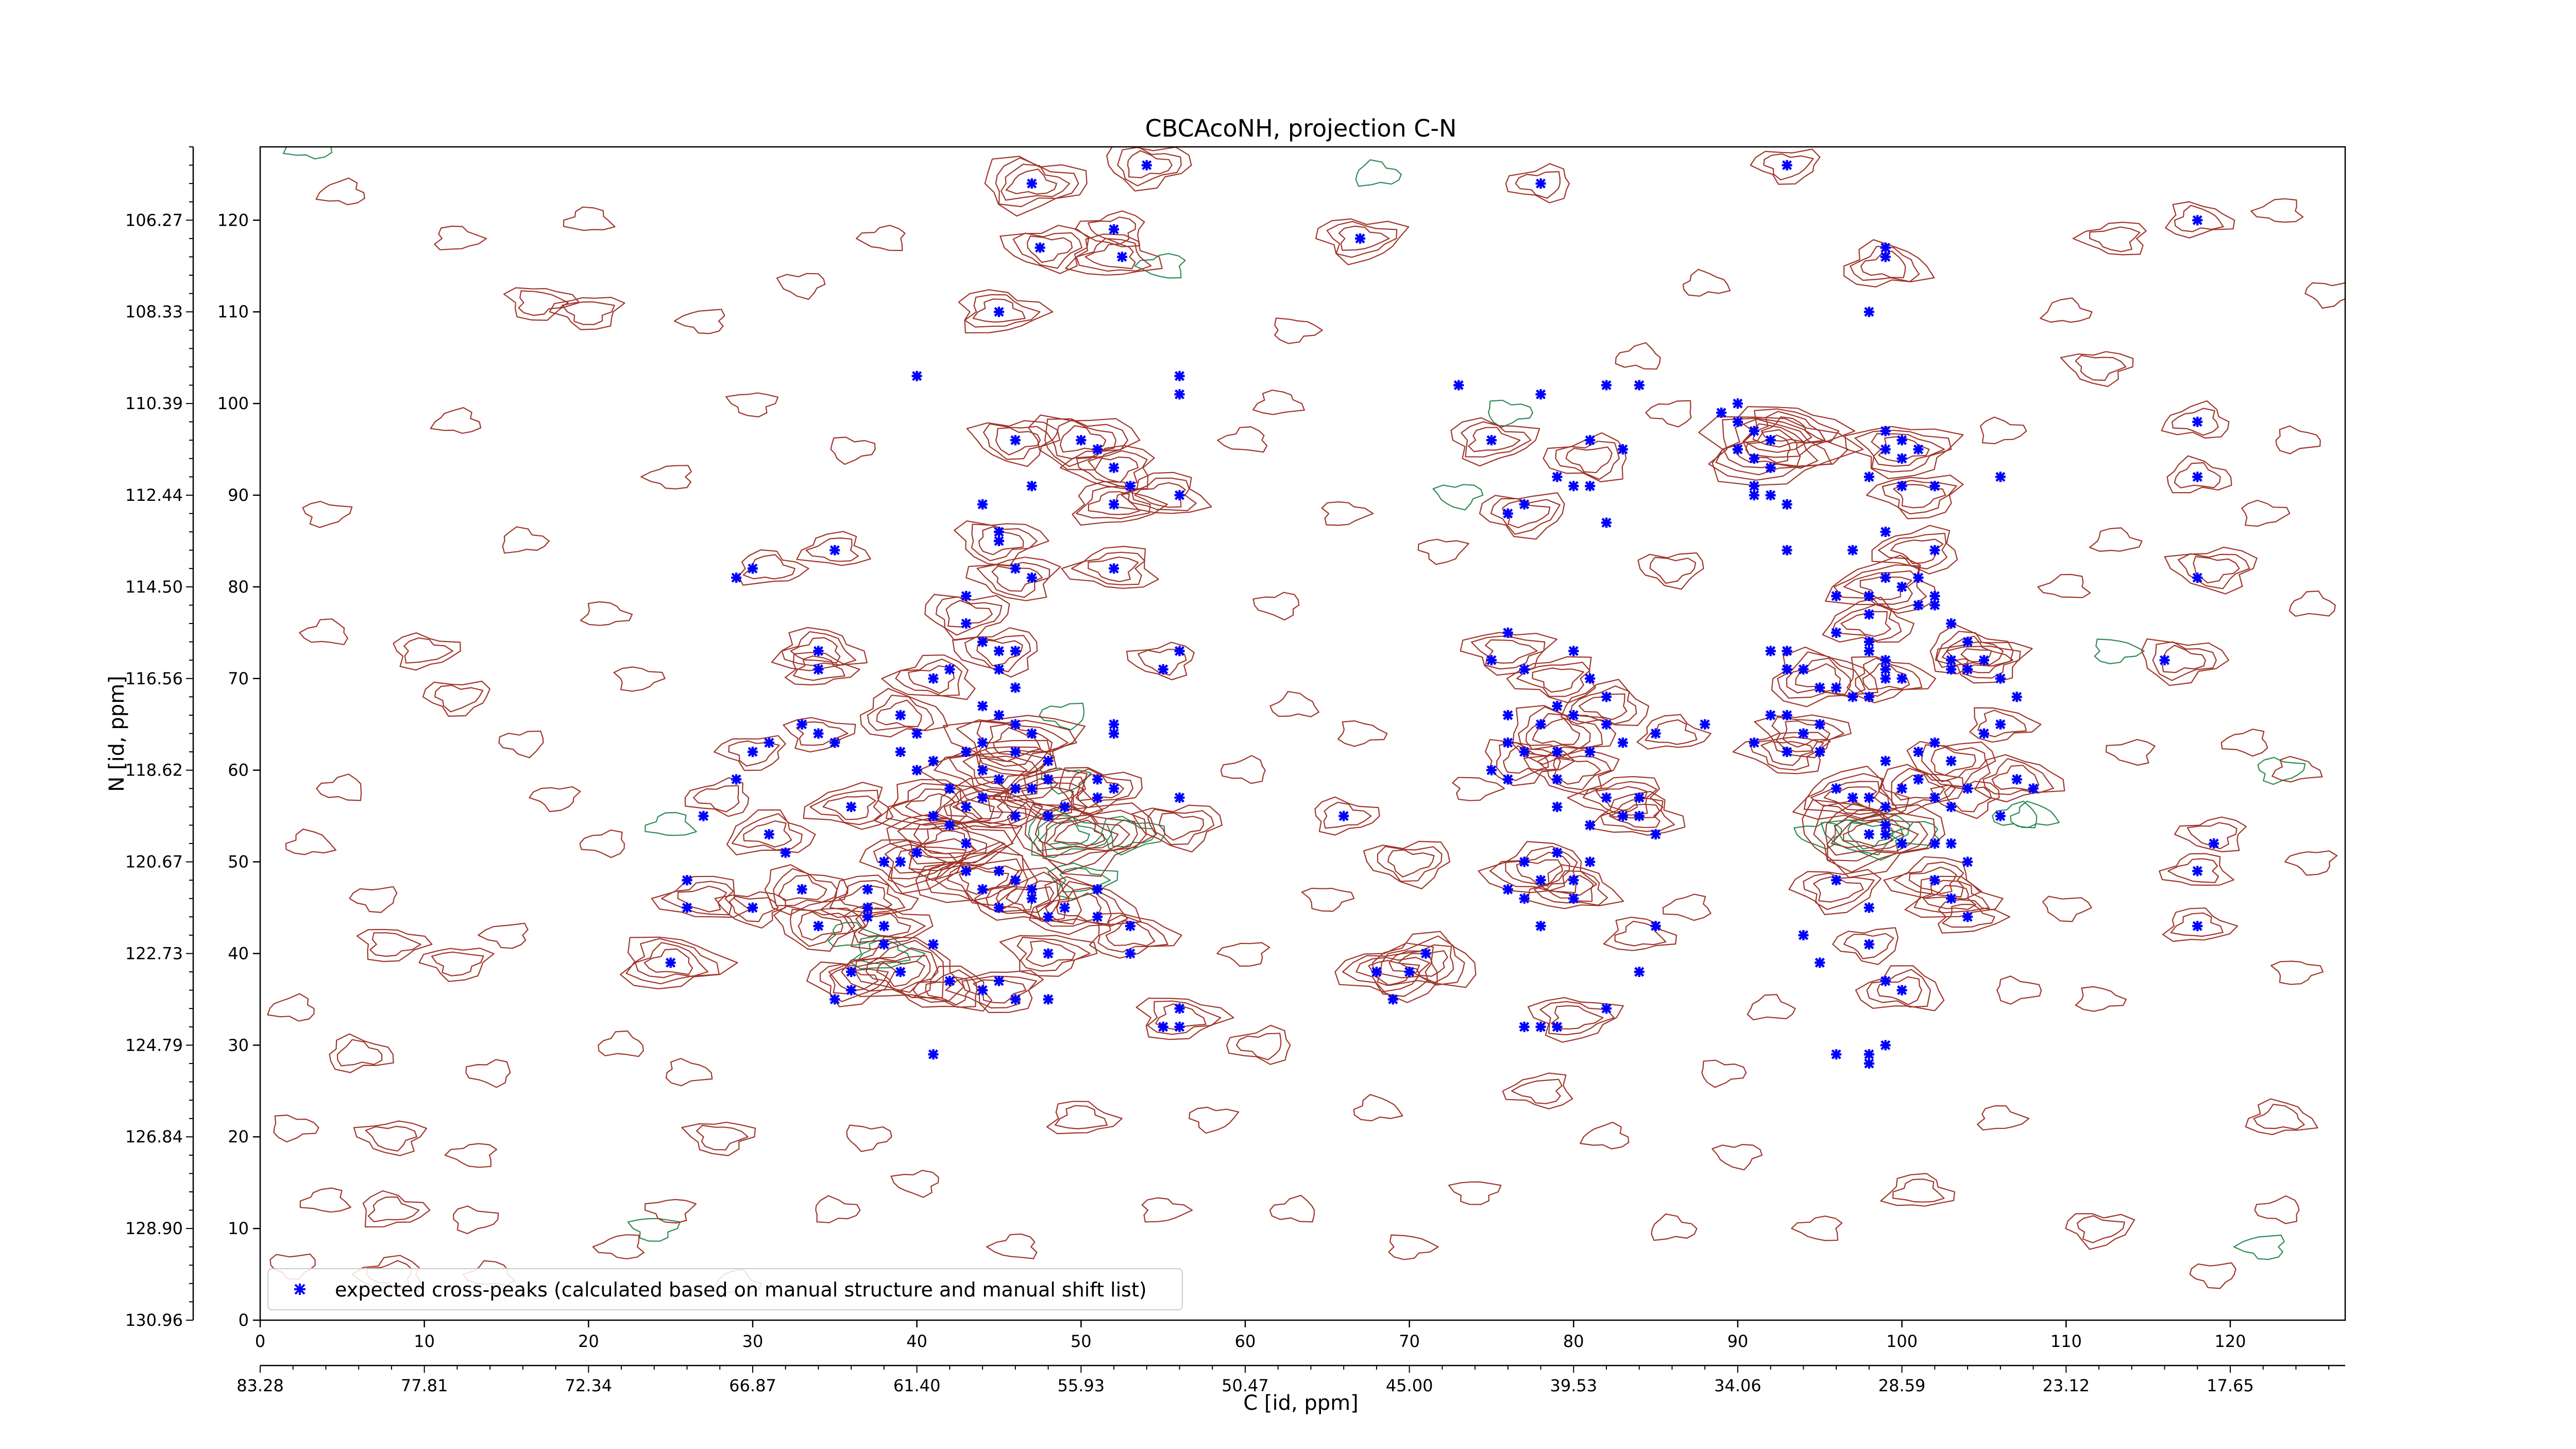  Describe the element at coordinates (154, 953) in the screenshot. I see `secondary-y-tick-label: 122.73` at that location.